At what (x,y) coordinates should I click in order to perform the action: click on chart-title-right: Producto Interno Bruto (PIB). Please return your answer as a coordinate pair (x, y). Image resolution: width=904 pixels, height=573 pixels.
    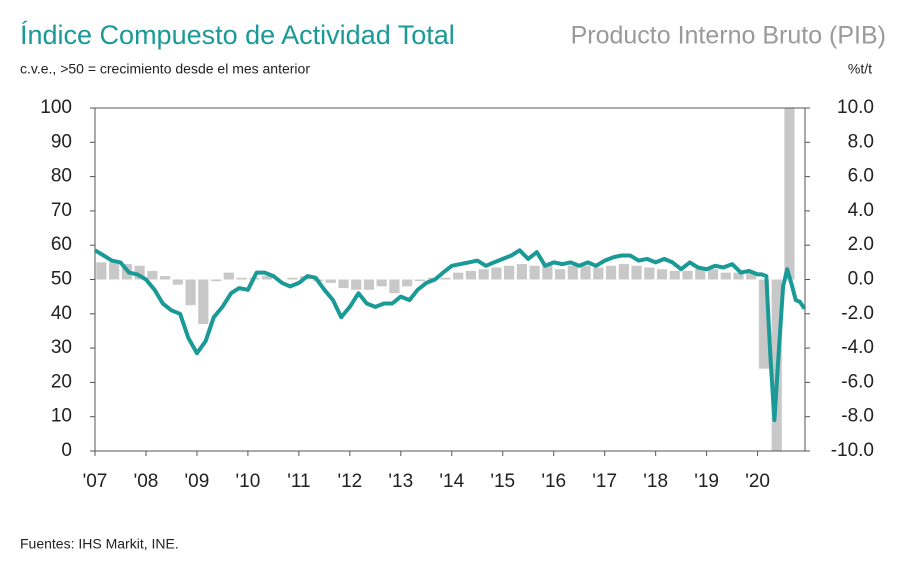
    Looking at the image, I should click on (728, 36).